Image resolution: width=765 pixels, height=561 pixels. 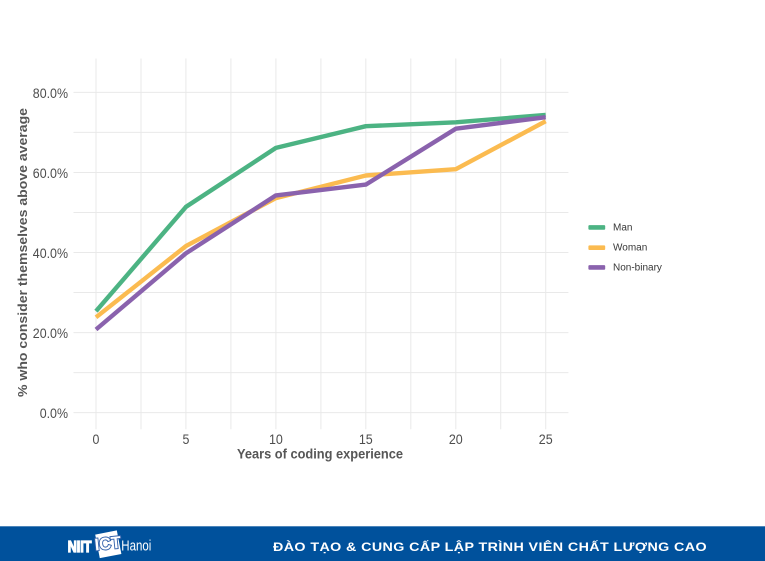 What do you see at coordinates (50, 173) in the screenshot?
I see `svg-text: 60.0%` at bounding box center [50, 173].